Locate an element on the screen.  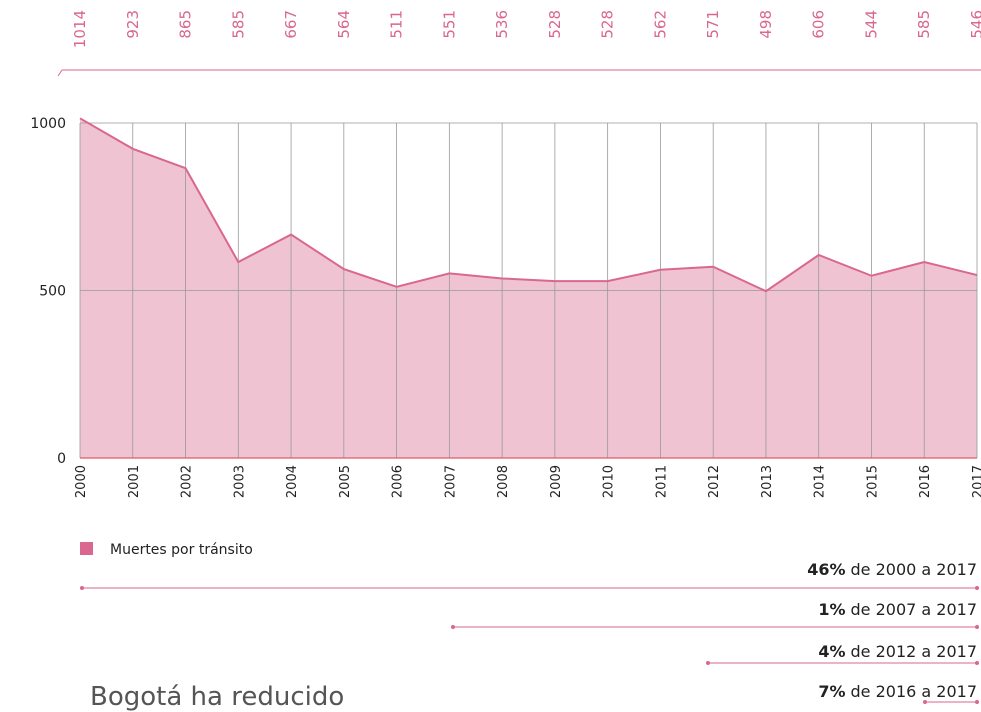
x-tick-label: 2015 is located at coordinates (872, 481).